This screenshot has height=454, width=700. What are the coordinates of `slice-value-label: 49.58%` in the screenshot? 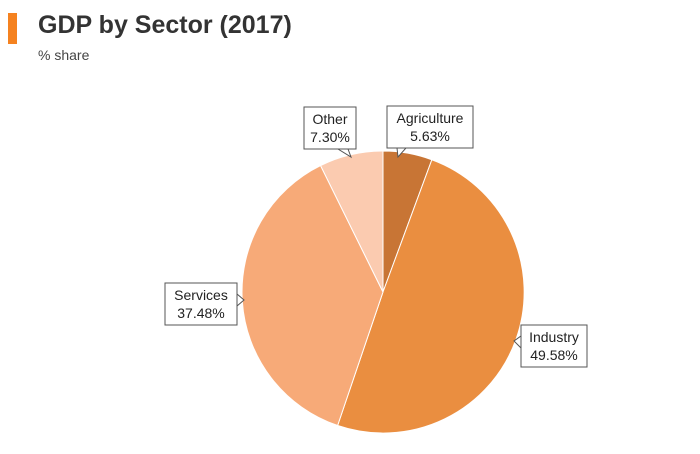 It's located at (553, 355).